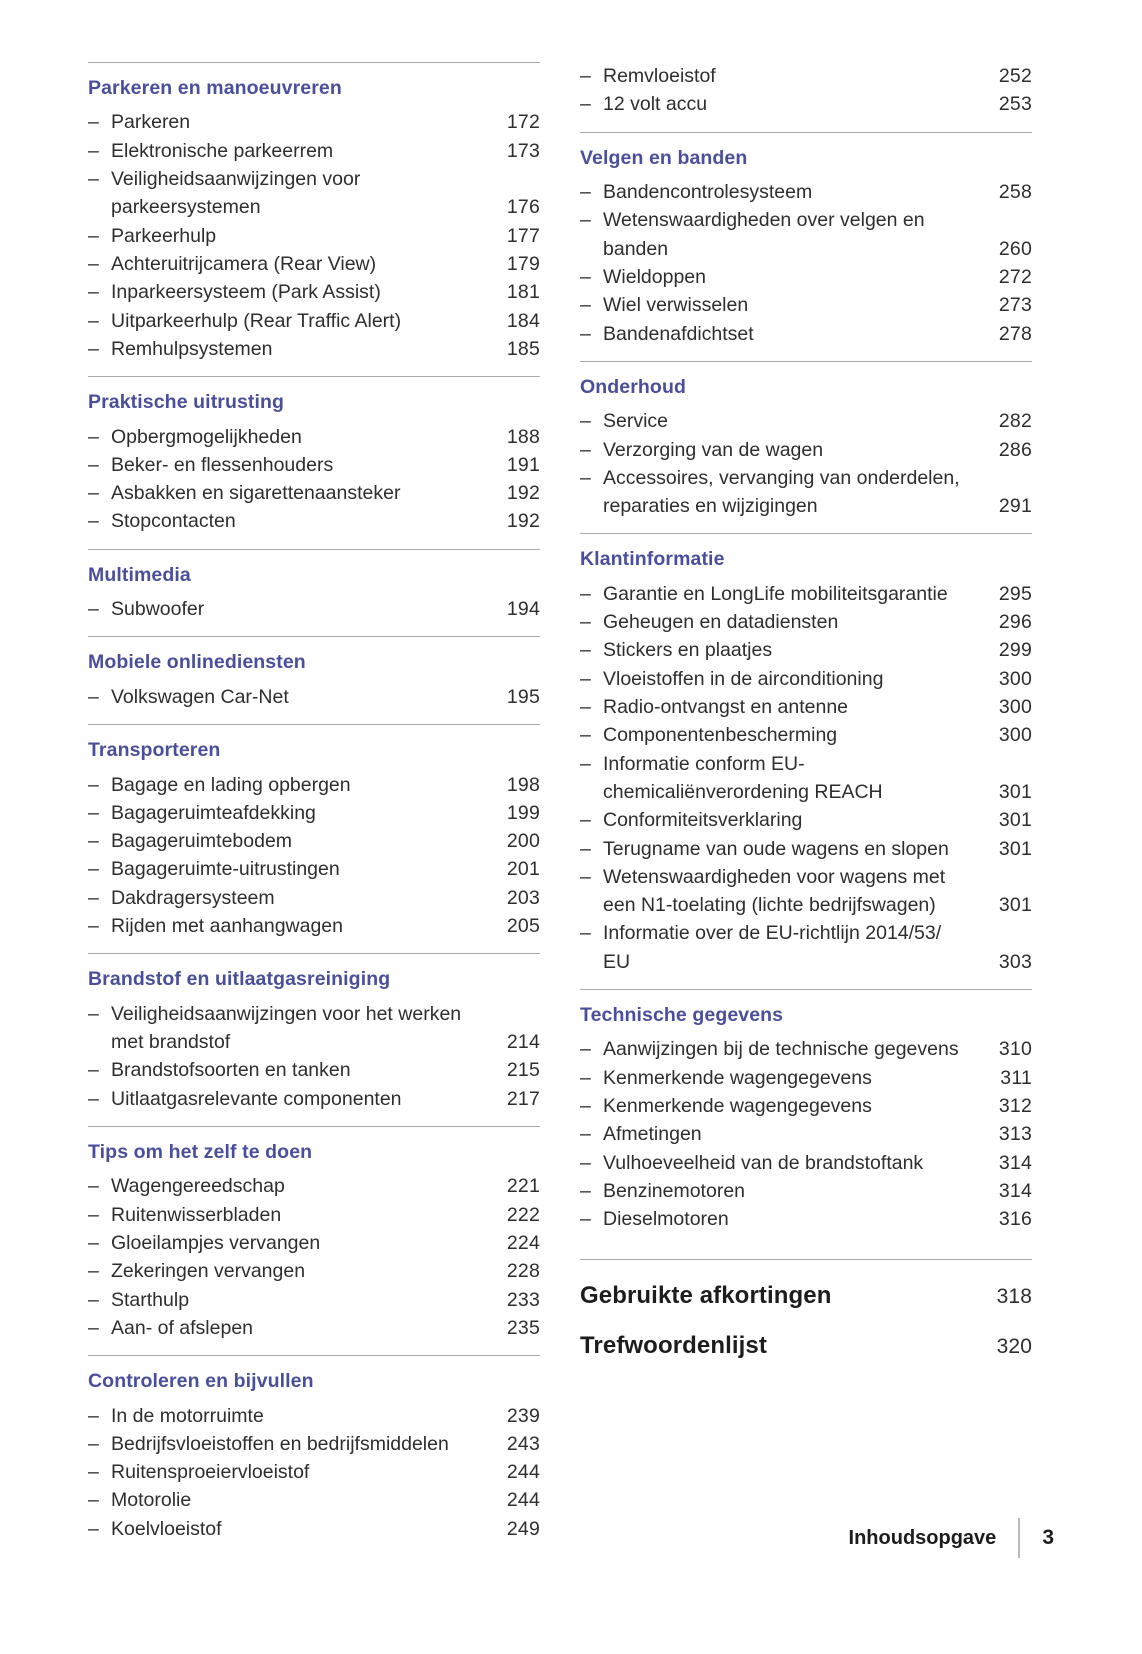  What do you see at coordinates (1048, 1537) in the screenshot?
I see `footer-page-number: 3` at bounding box center [1048, 1537].